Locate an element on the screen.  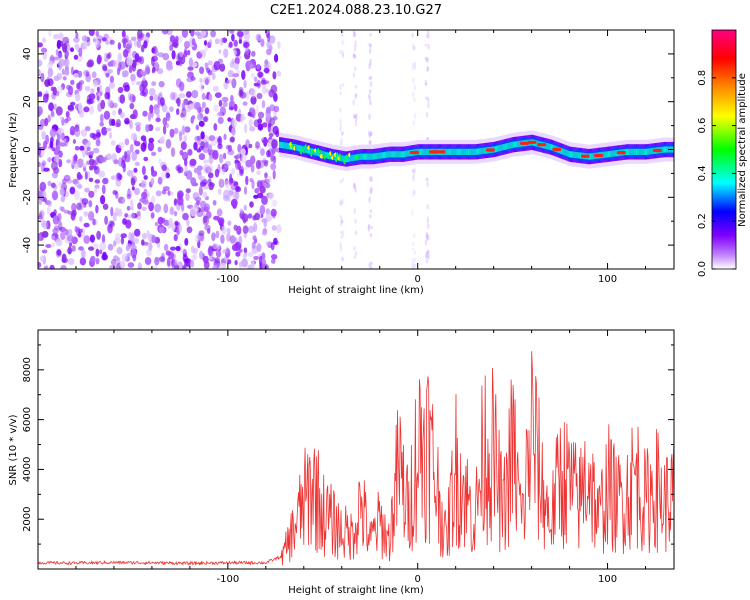
colorbar-tick-label: 0.8 is located at coordinates (702, 78).